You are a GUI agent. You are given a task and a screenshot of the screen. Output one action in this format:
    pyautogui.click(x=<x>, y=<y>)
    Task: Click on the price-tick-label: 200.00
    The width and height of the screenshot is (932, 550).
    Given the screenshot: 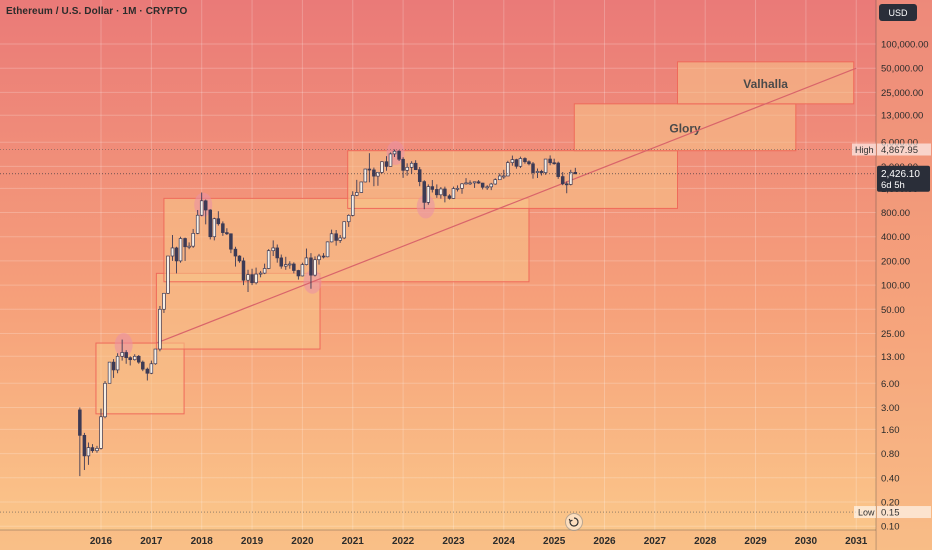 What is the action you would take?
    pyautogui.click(x=895, y=261)
    